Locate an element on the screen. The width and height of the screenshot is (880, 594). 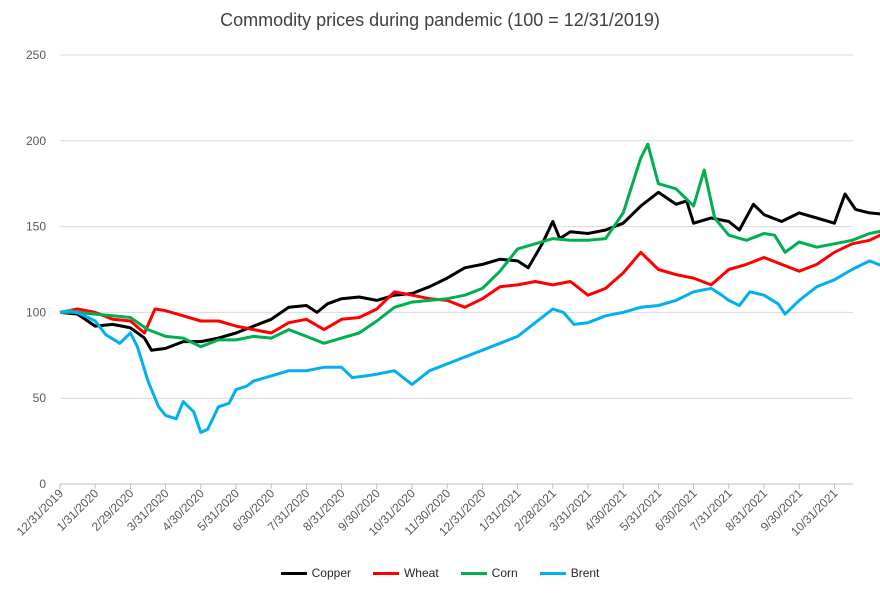
y-tick-label: 50 is located at coordinates (40, 398).